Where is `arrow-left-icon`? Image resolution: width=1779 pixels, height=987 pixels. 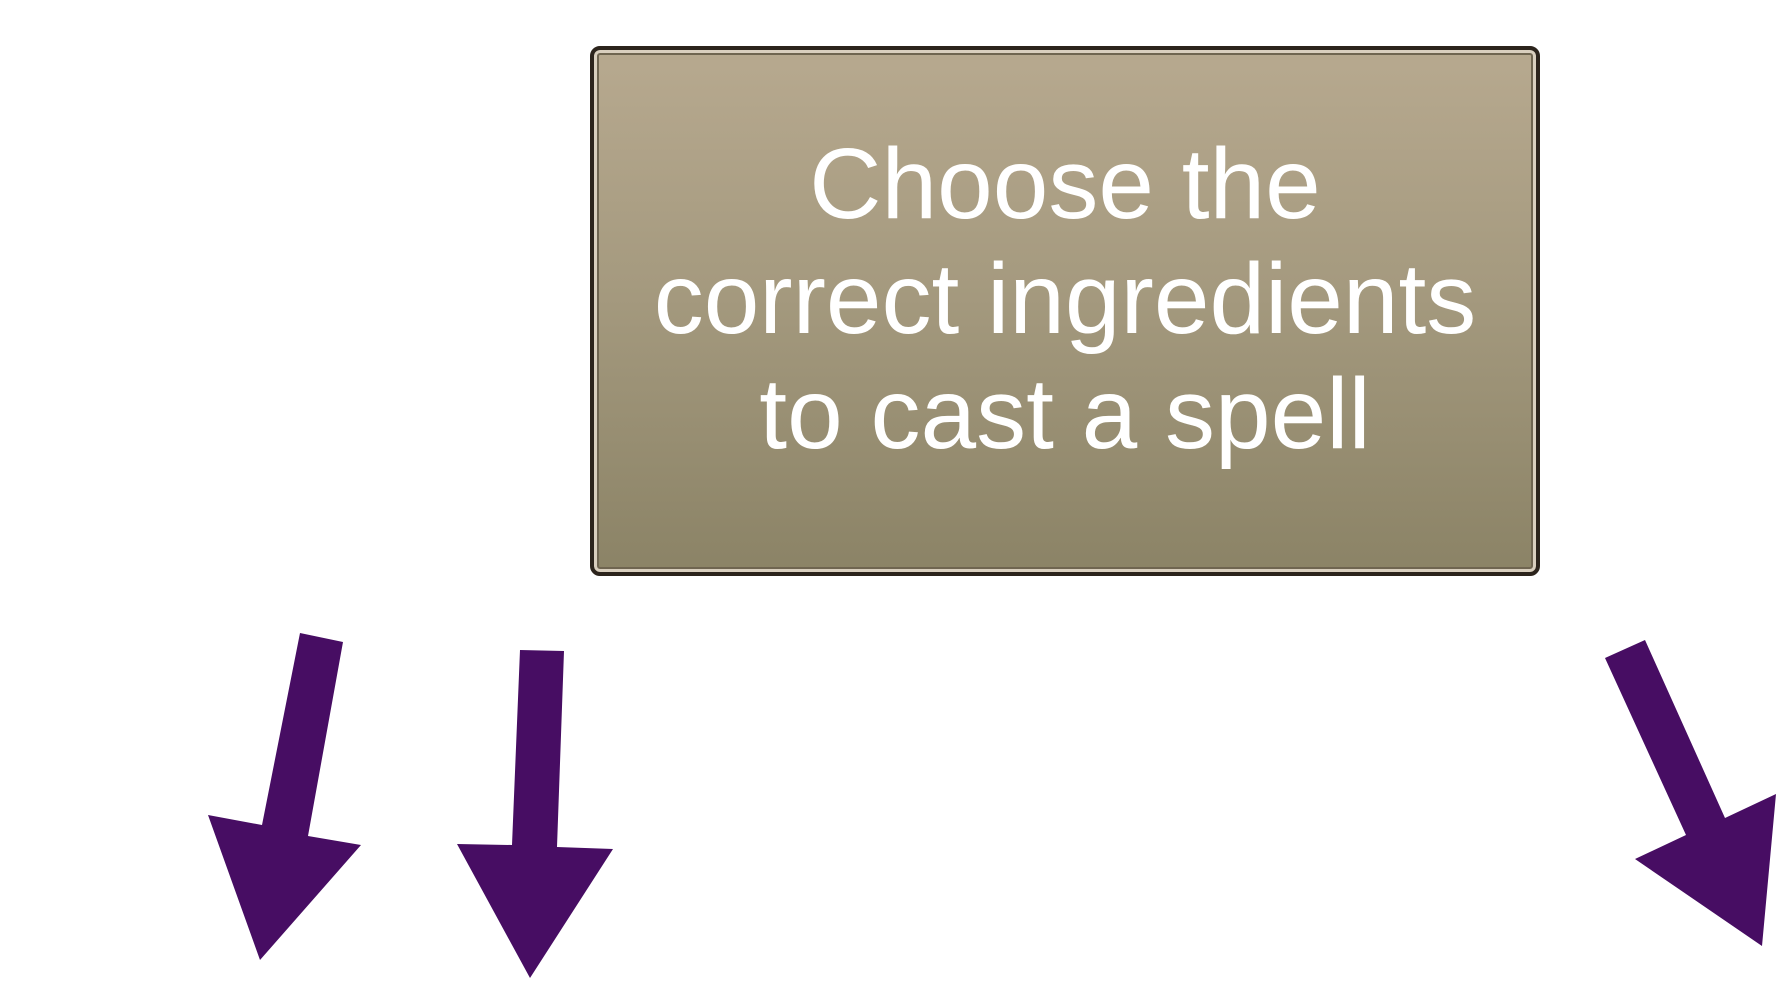 arrow-left-icon is located at coordinates (284, 796).